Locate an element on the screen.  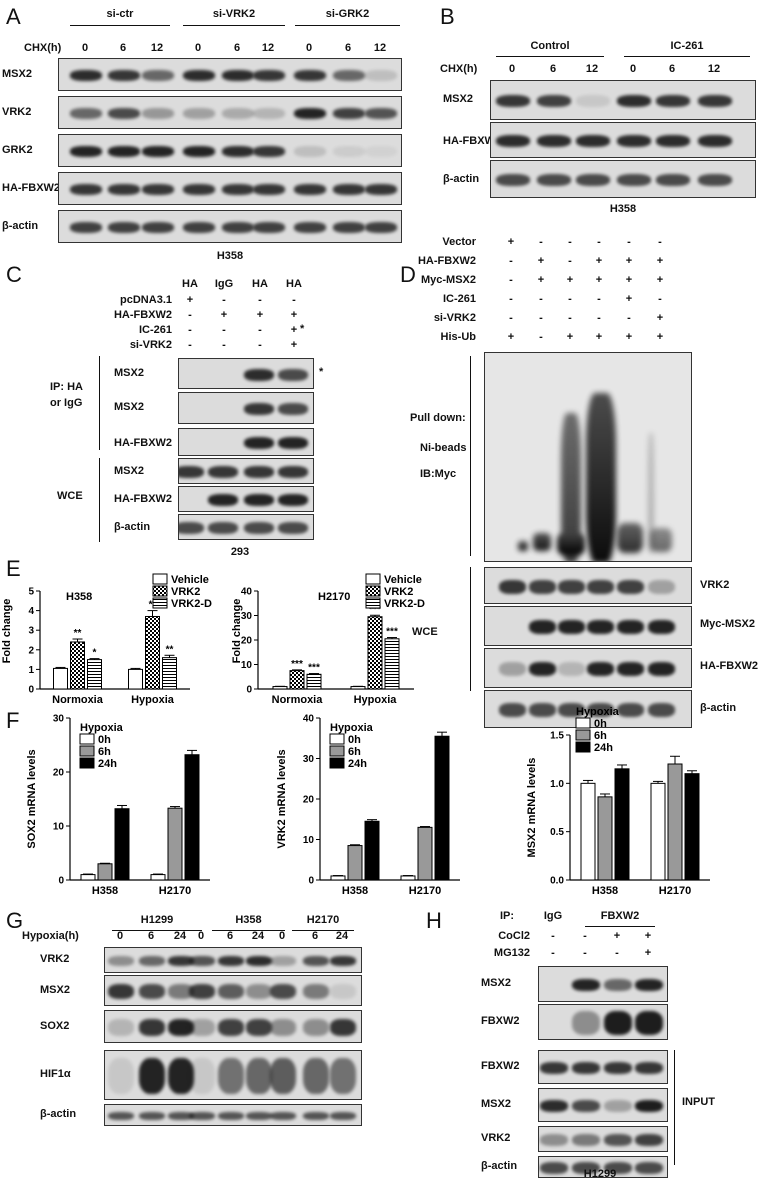
cell-line-label: 293 is located at coordinates (240, 552).